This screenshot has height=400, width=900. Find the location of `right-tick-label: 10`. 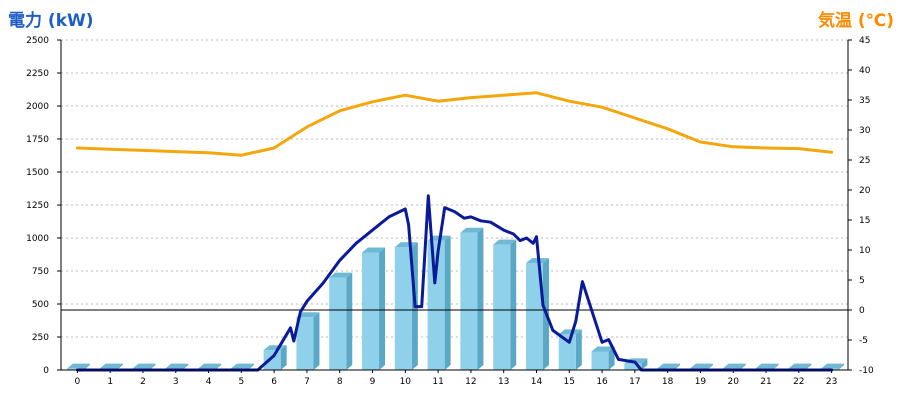

right-tick-label: 10 is located at coordinates (865, 251).